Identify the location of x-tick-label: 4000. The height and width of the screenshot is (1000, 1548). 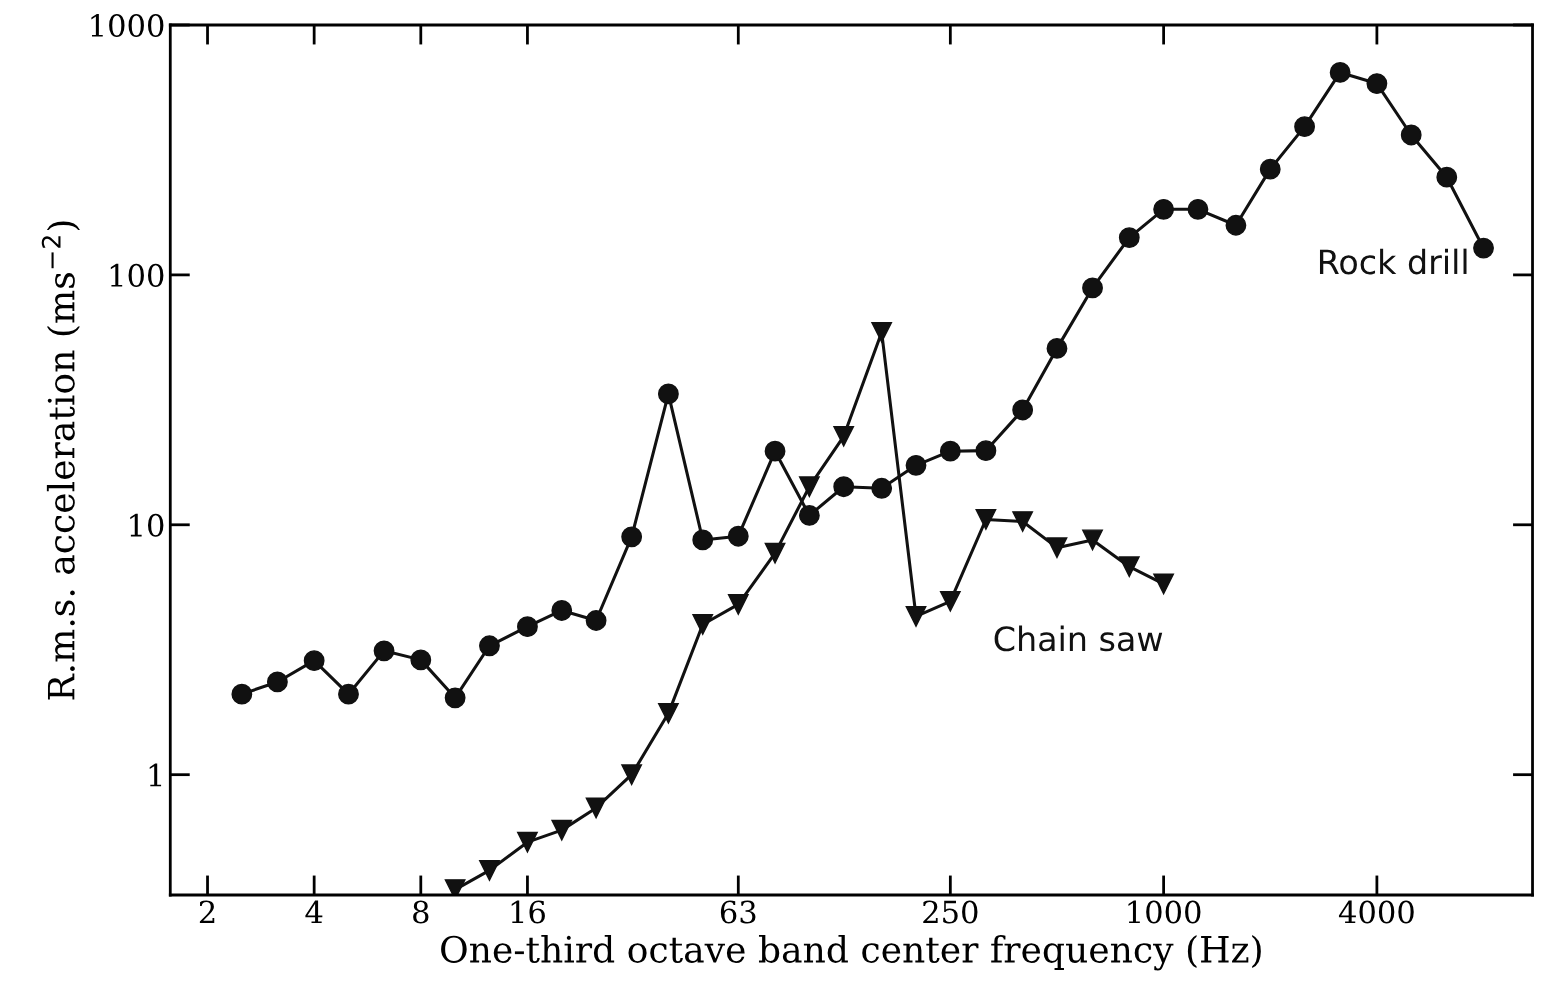
(1376, 912).